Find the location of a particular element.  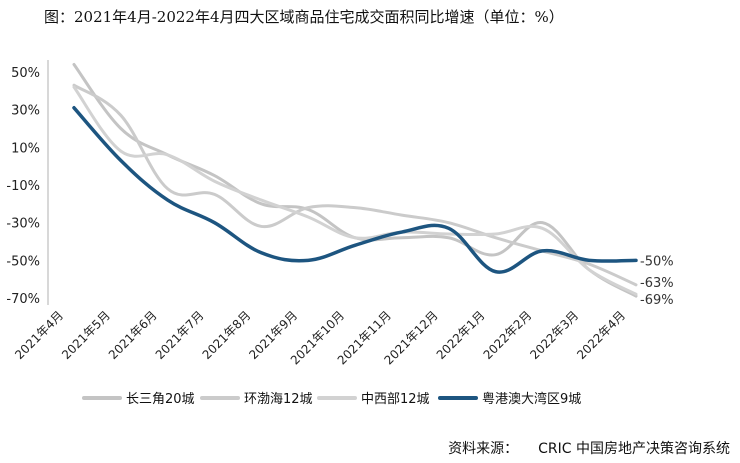

source-note: 资料来源： CRIC 中国房地产决策咨询系统 is located at coordinates (589, 448).